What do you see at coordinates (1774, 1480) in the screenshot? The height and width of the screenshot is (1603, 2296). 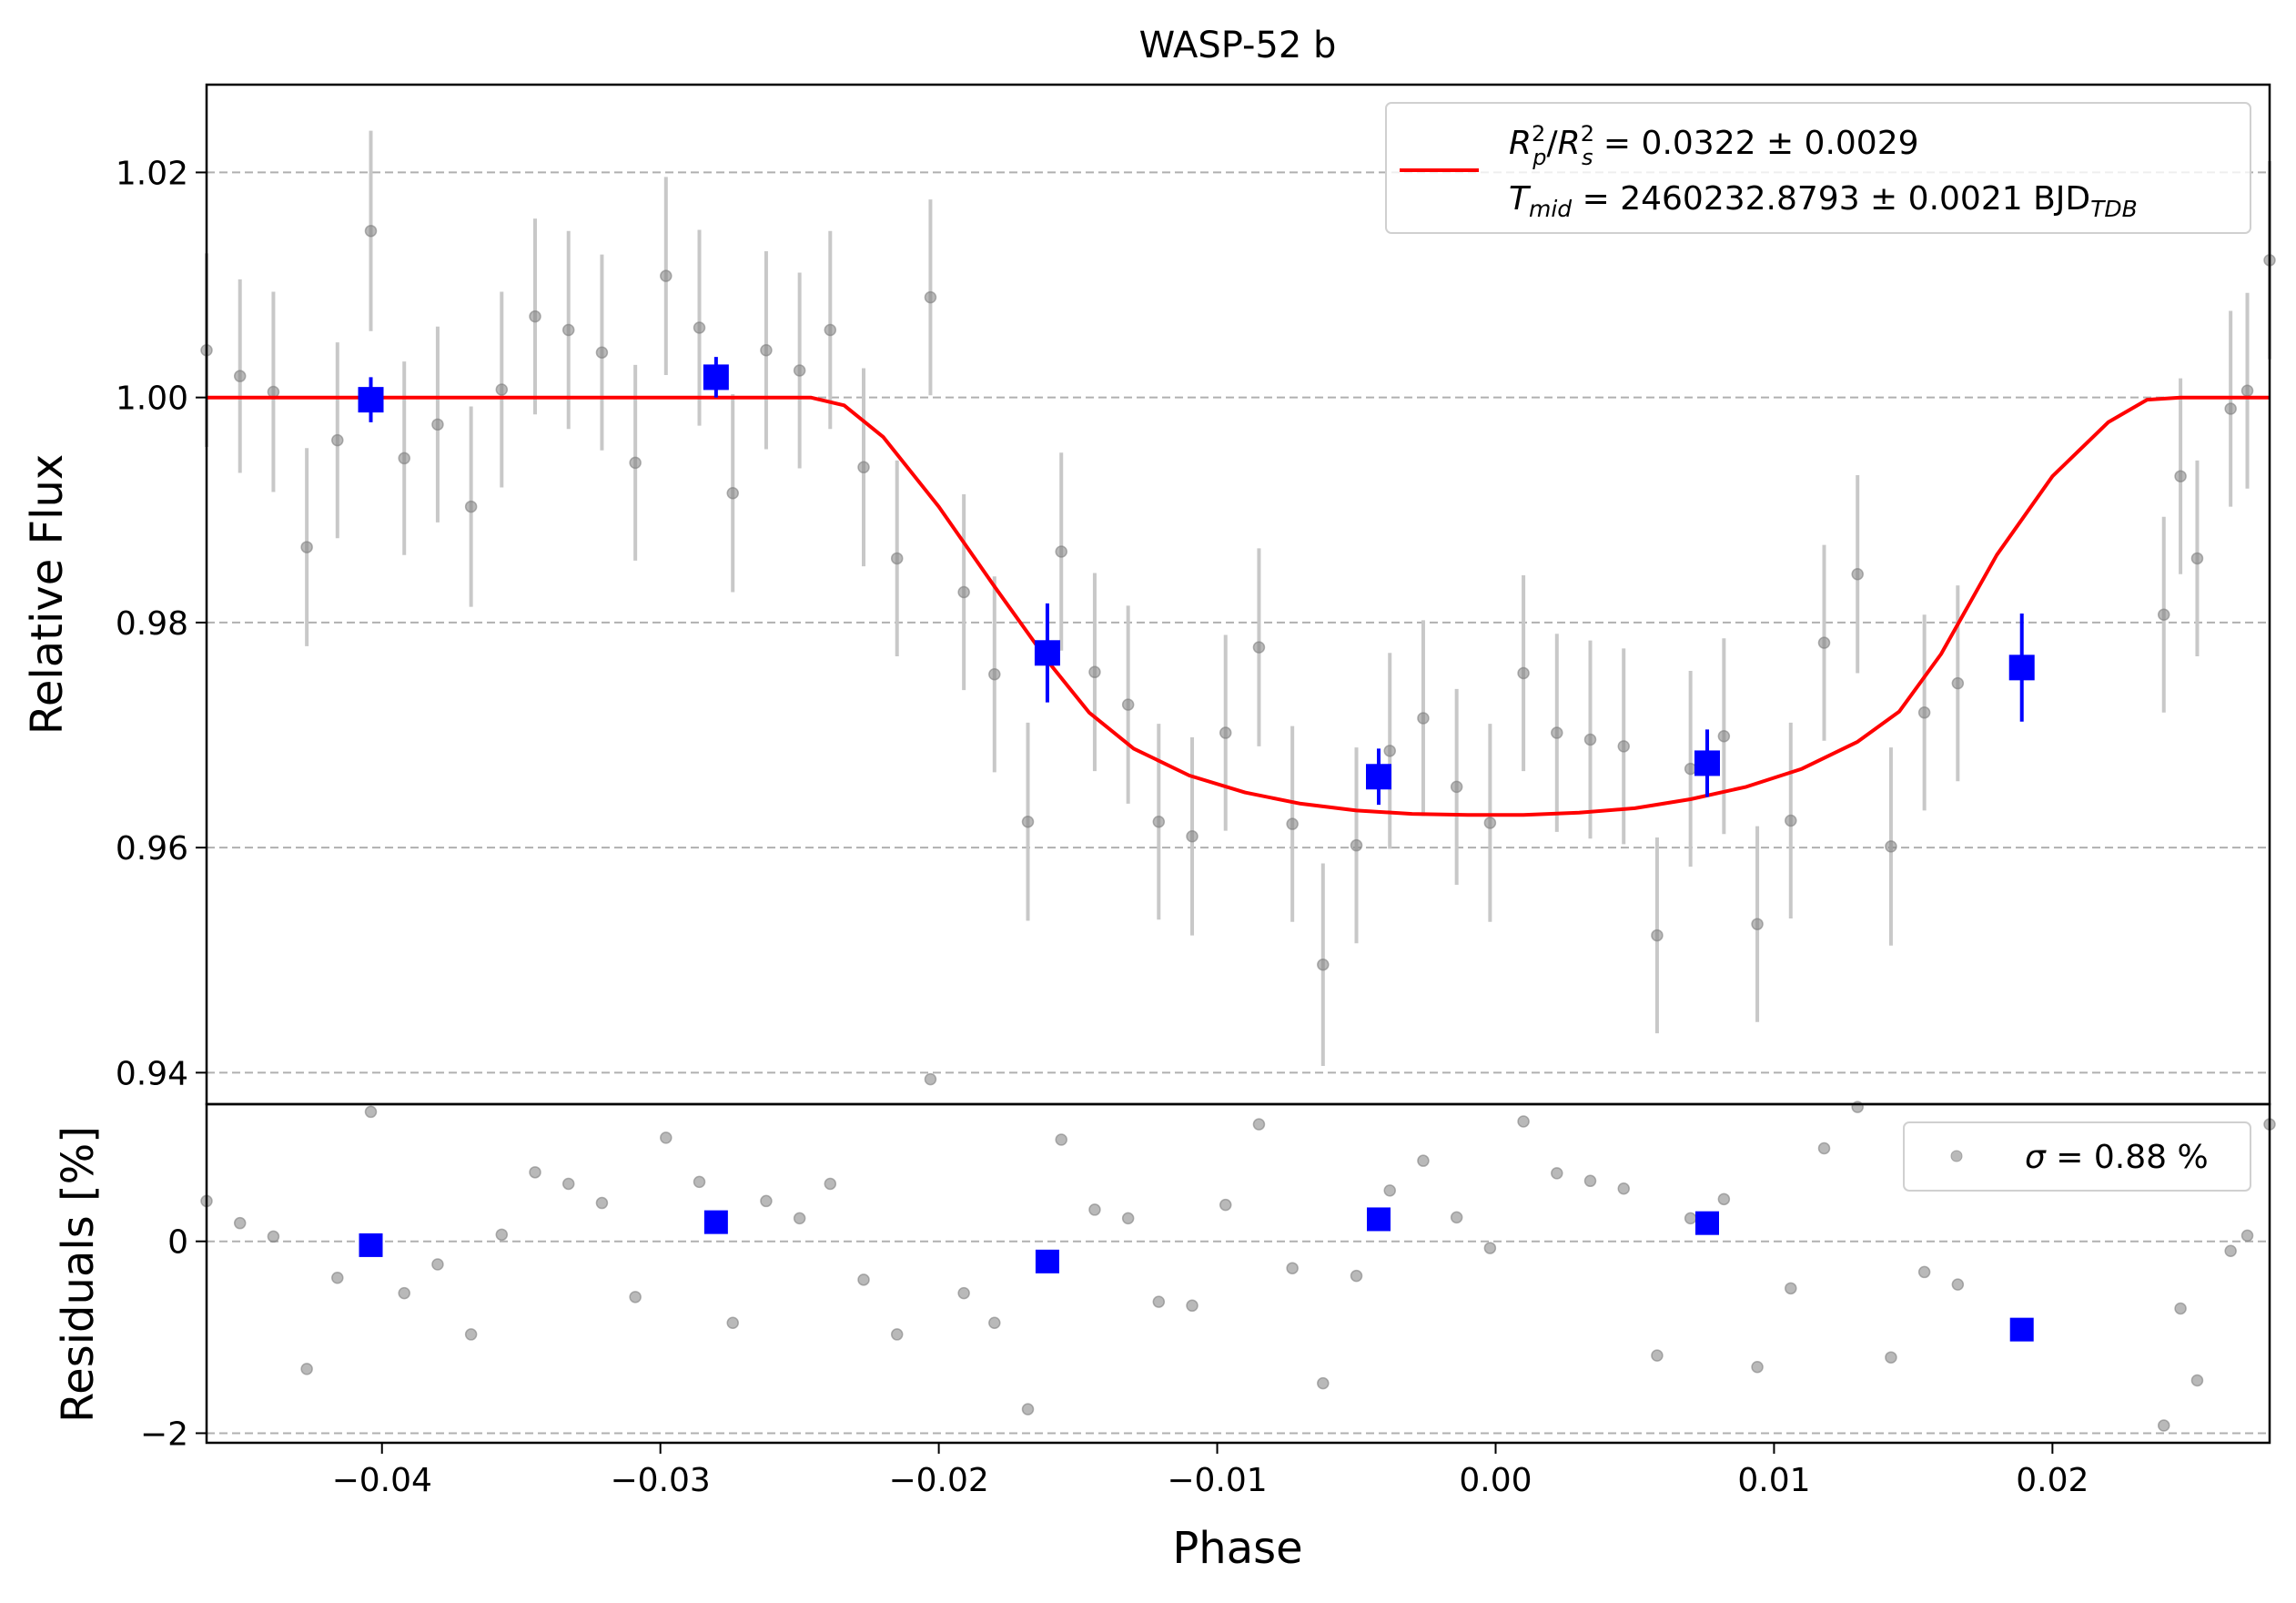 I see `x-tick-label: 0.01` at bounding box center [1774, 1480].